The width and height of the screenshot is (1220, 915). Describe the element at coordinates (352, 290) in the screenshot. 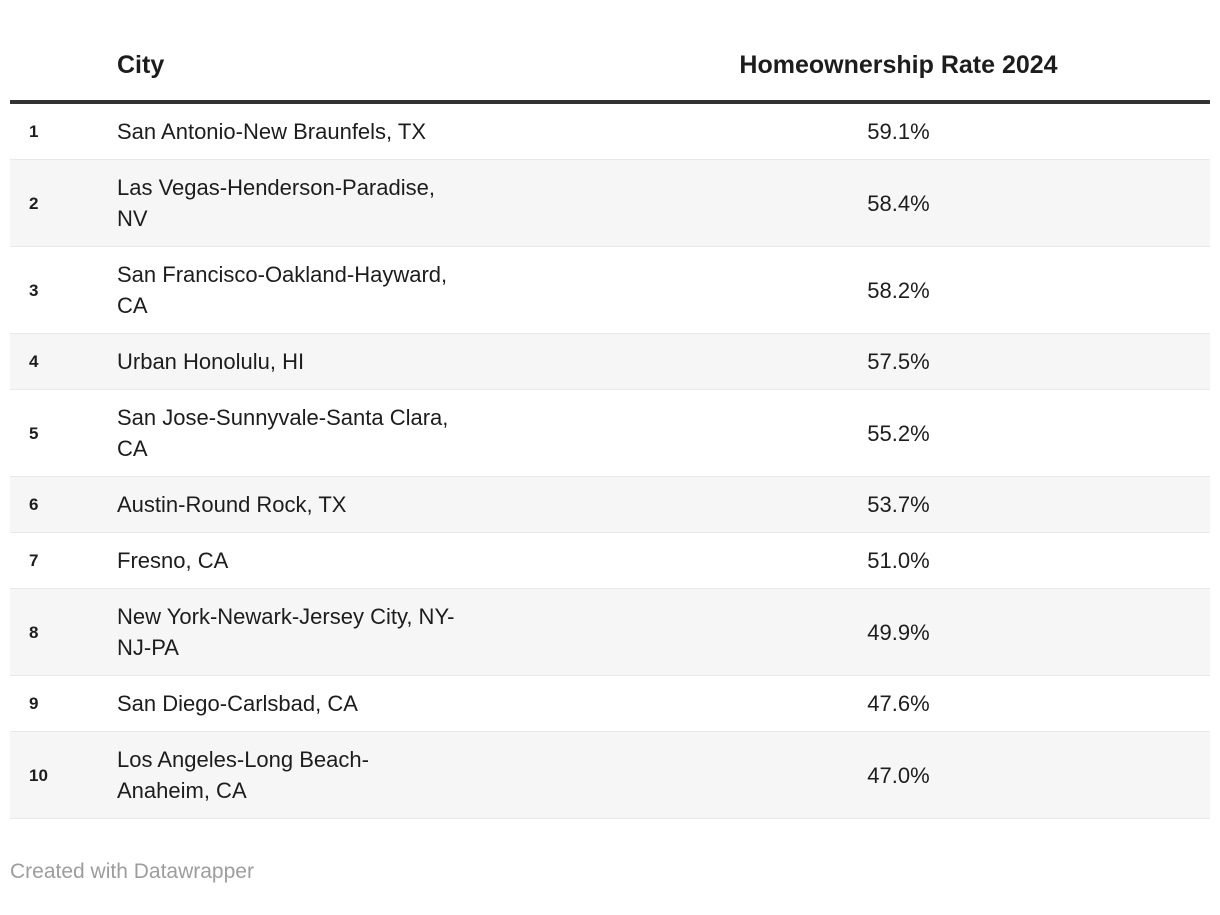

I see `city-cell: San Francisco-Oakland-Hayward, CA` at that location.